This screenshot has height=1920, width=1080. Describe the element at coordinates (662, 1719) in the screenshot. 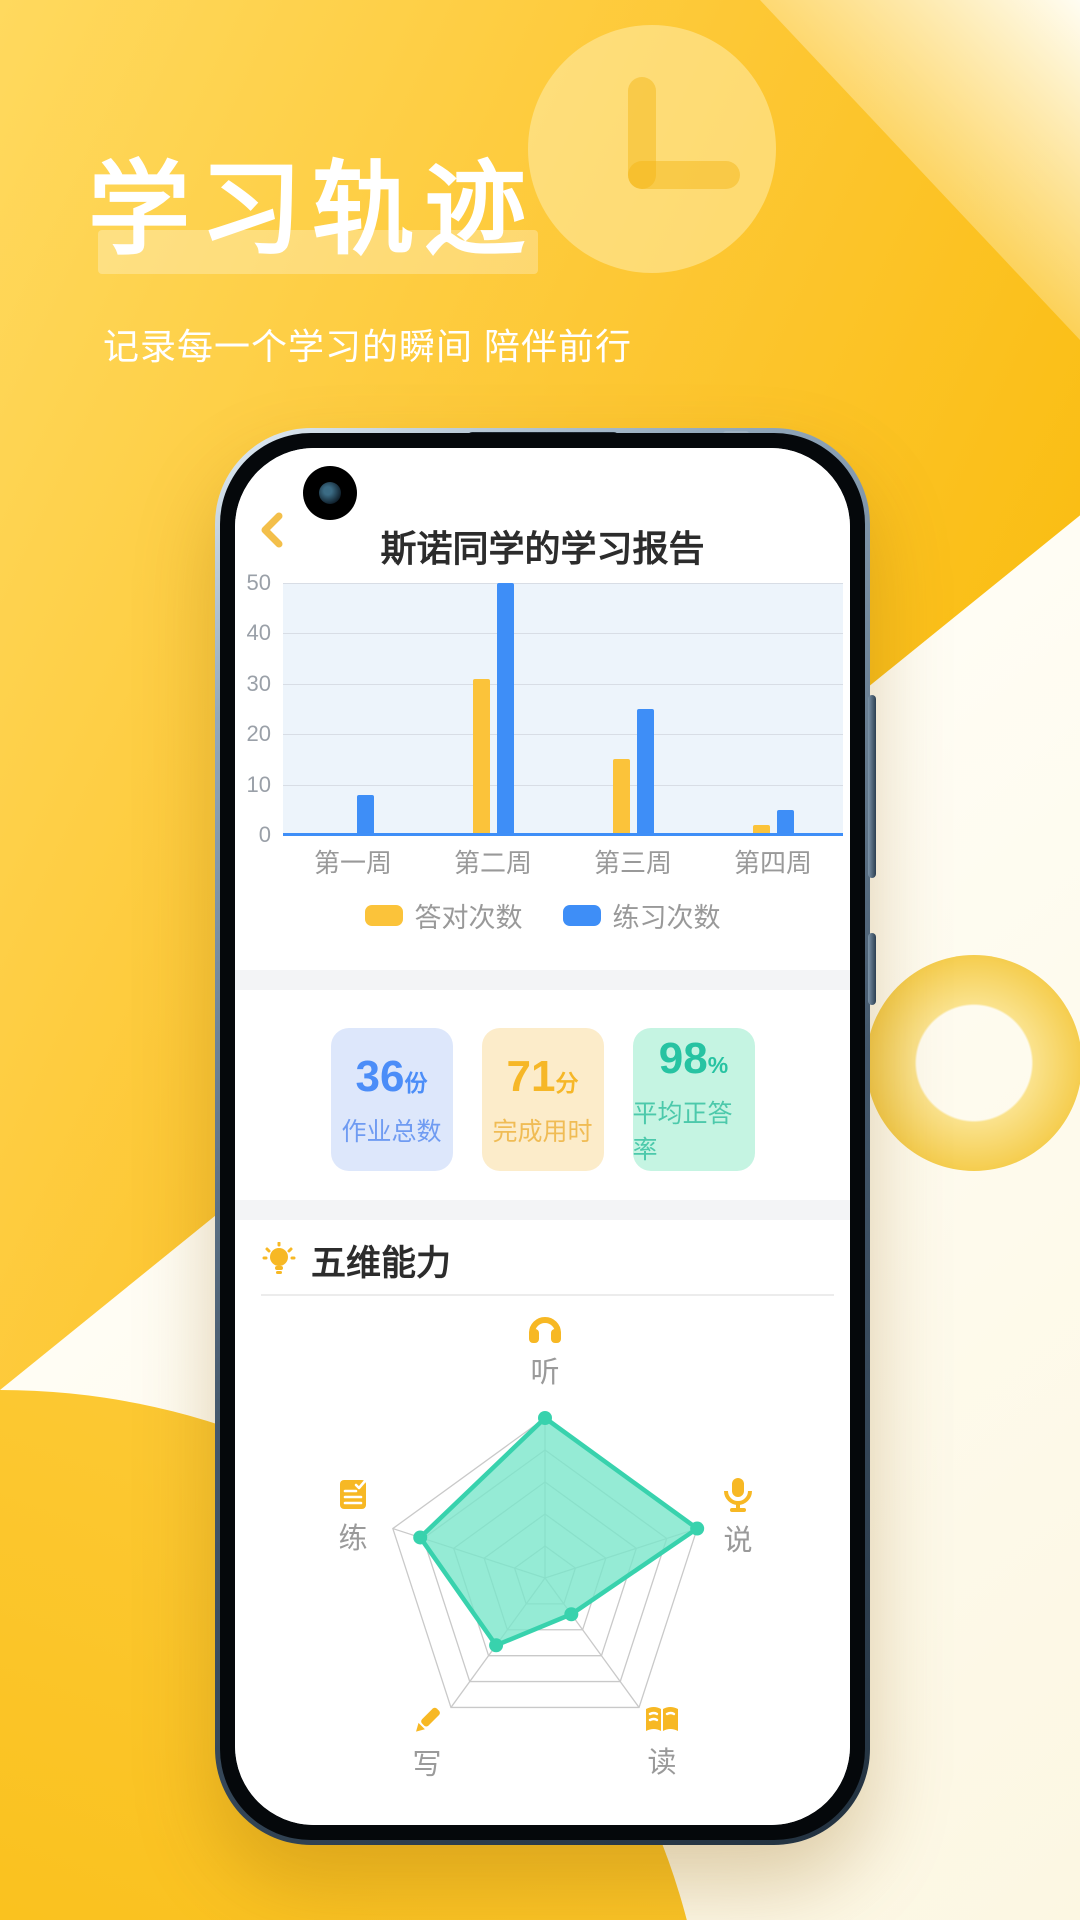

I see `book-icon` at that location.